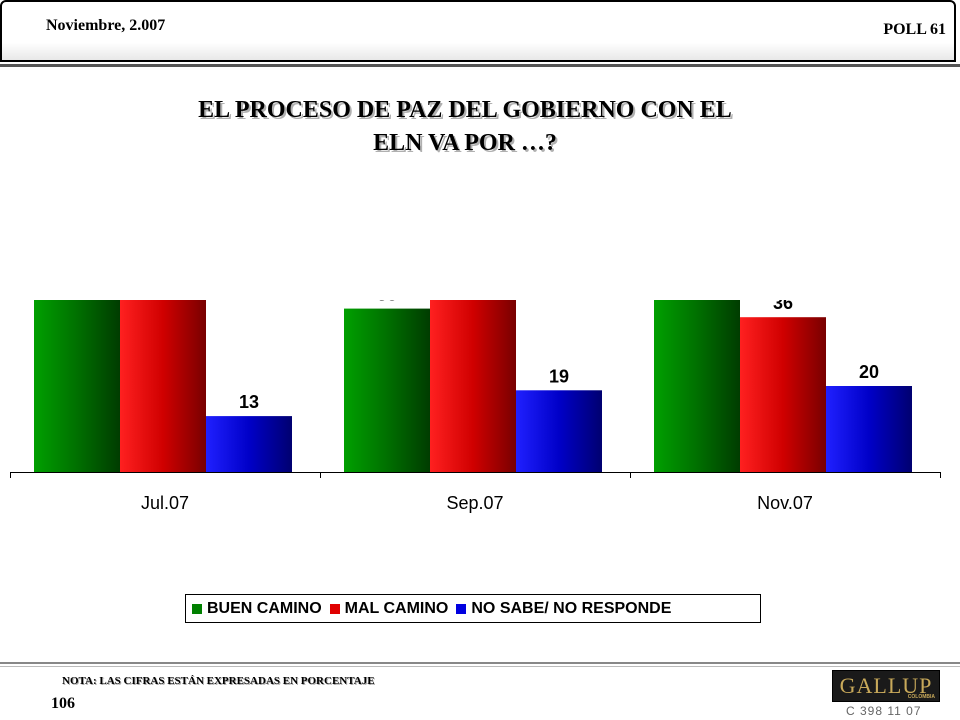 Image resolution: width=960 pixels, height=720 pixels. Describe the element at coordinates (785, 503) in the screenshot. I see `x-tick-label: Nov.07` at that location.